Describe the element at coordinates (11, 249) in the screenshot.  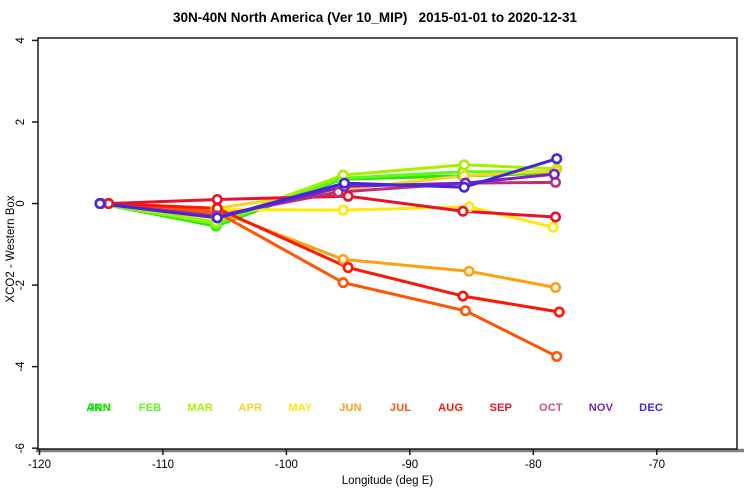
I see `y-axis-title: XCO2 - Western Box` at that location.